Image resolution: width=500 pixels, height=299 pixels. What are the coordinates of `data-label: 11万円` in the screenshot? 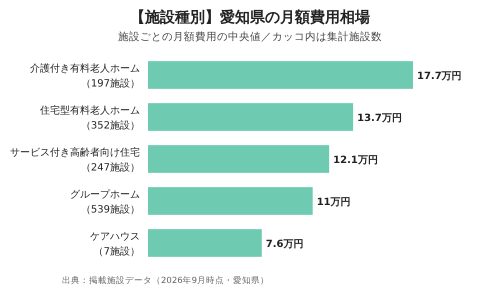 It's located at (333, 202).